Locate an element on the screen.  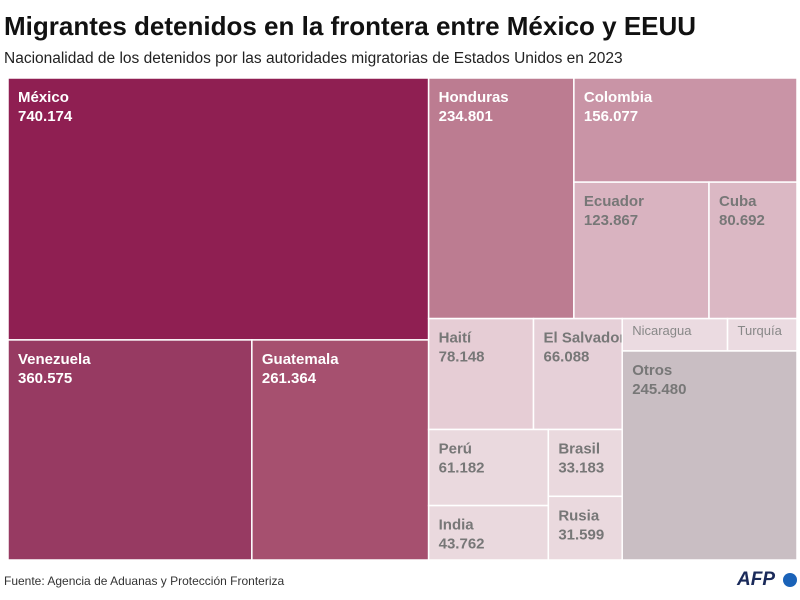
tile-value: 66.088 is located at coordinates (567, 357).